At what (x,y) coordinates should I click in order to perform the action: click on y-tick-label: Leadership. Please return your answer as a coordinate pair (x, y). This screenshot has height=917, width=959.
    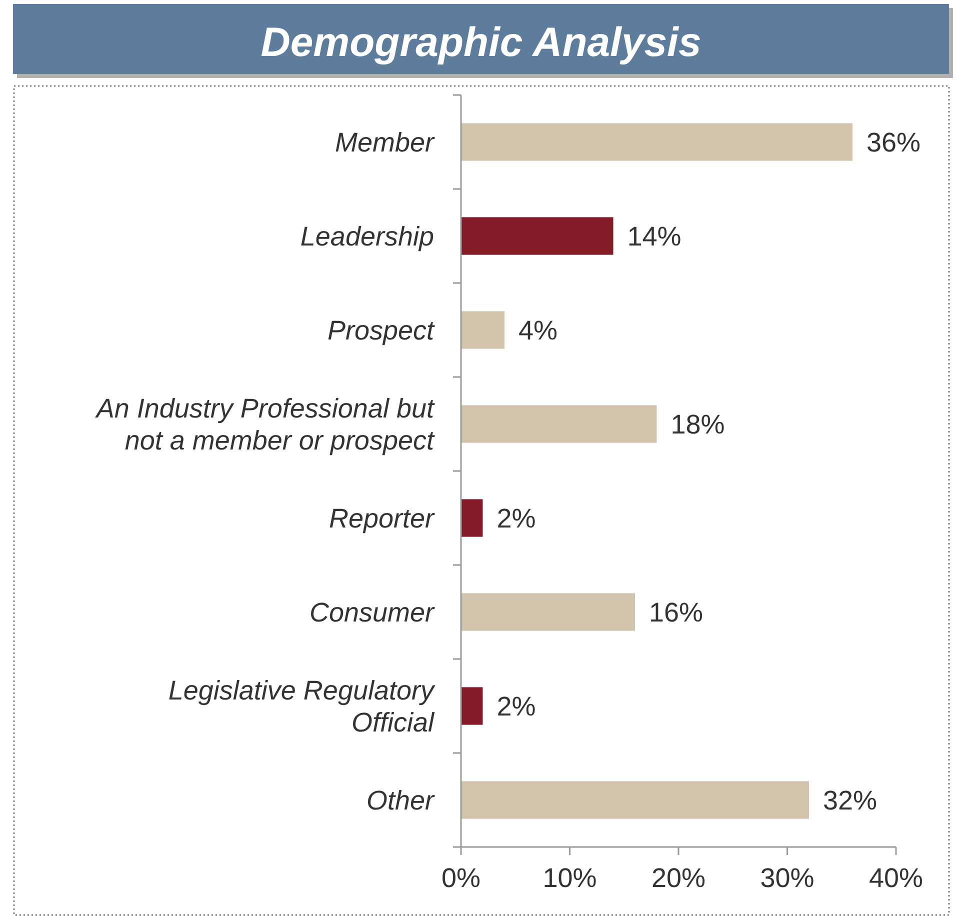
    Looking at the image, I should click on (367, 236).